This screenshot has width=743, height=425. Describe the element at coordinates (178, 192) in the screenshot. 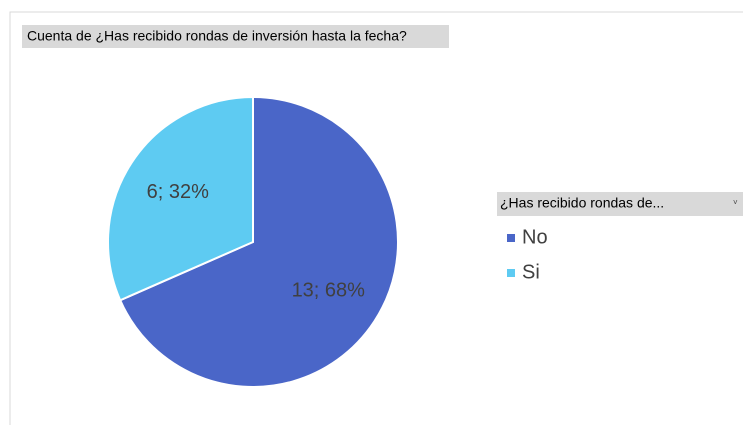

I see `data-label: 6; 32%` at that location.